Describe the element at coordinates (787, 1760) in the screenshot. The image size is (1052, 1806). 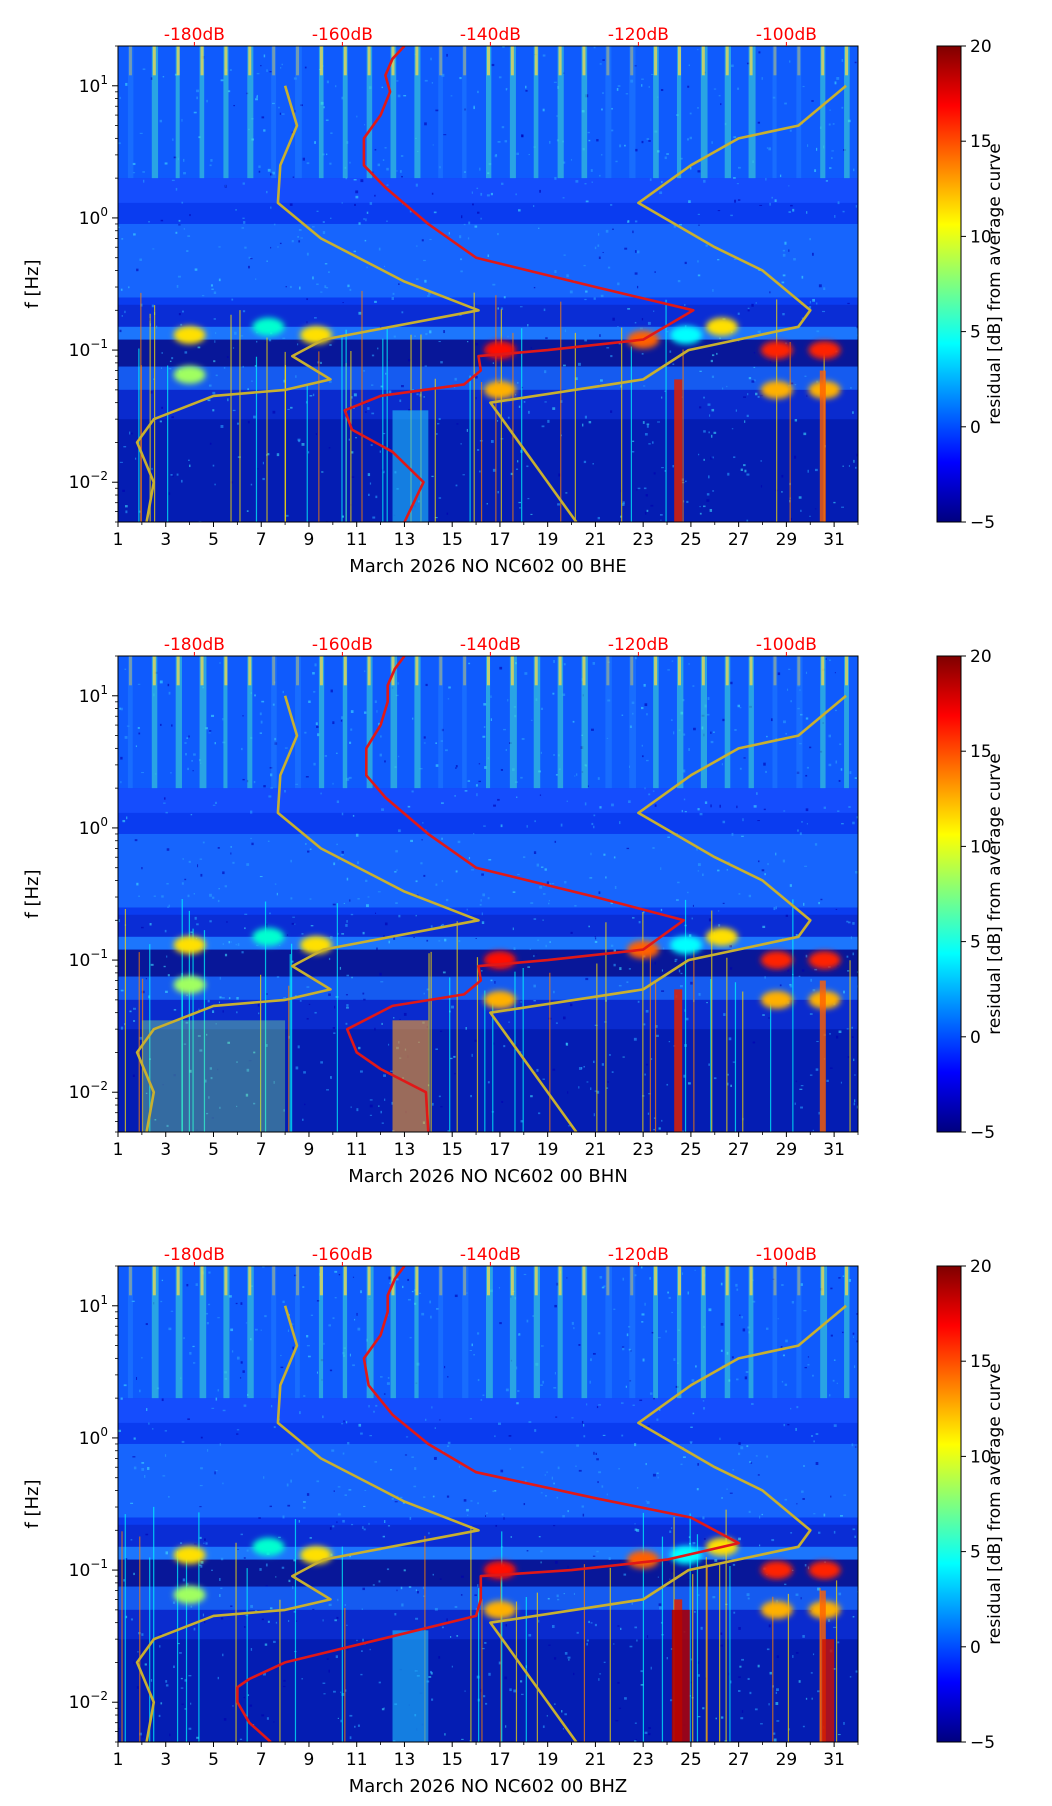
I see `x-tick-label: 29` at that location.